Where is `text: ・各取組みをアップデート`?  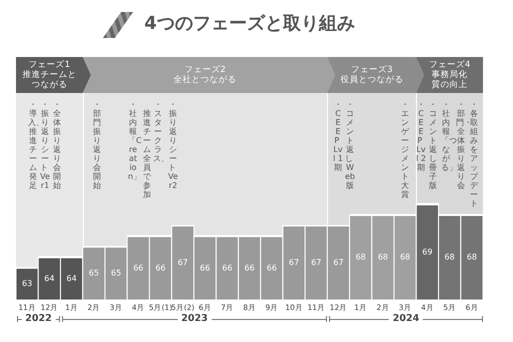 text: ・各取組みをアップデート is located at coordinates (474, 154).